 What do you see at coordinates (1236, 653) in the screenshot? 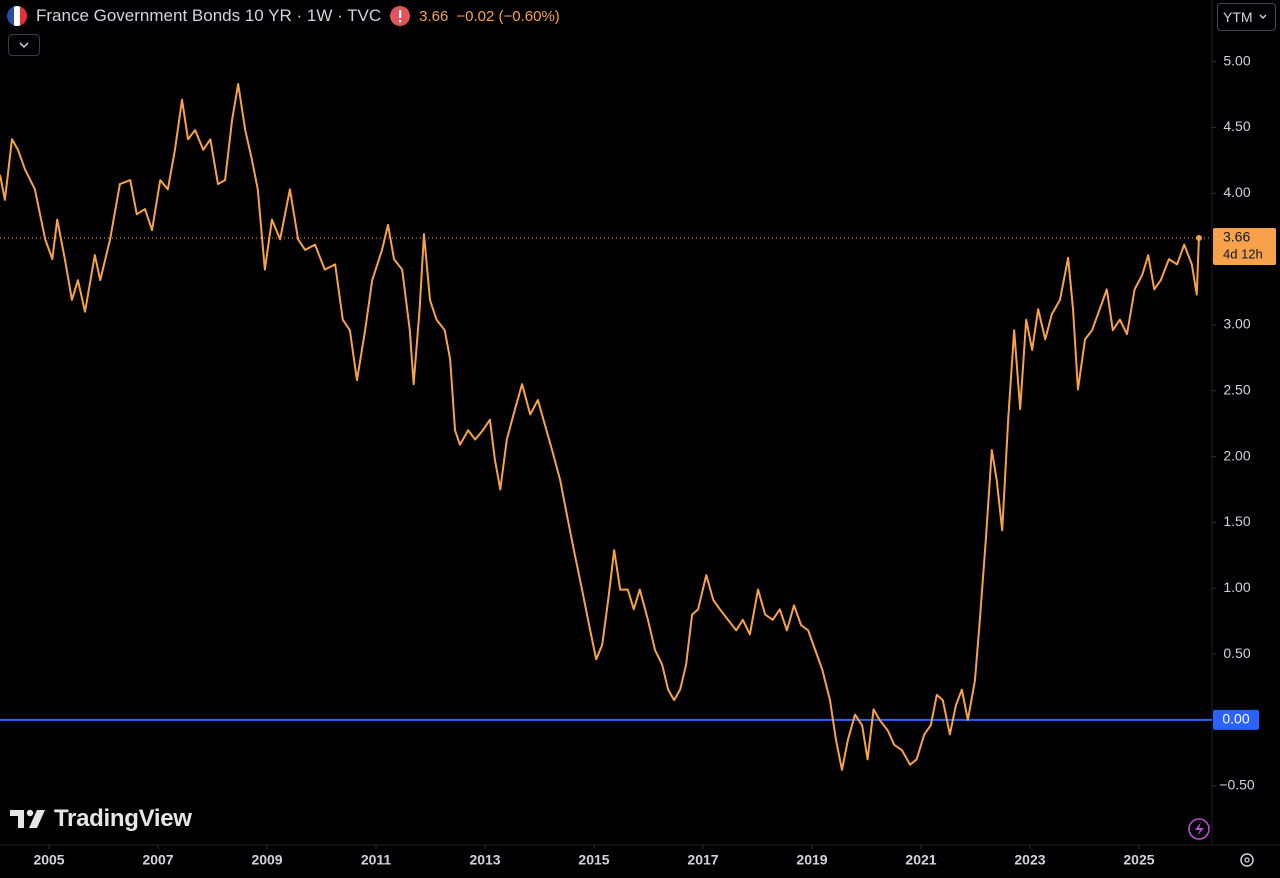
I see `y-tick-label: 0.50` at bounding box center [1236, 653].